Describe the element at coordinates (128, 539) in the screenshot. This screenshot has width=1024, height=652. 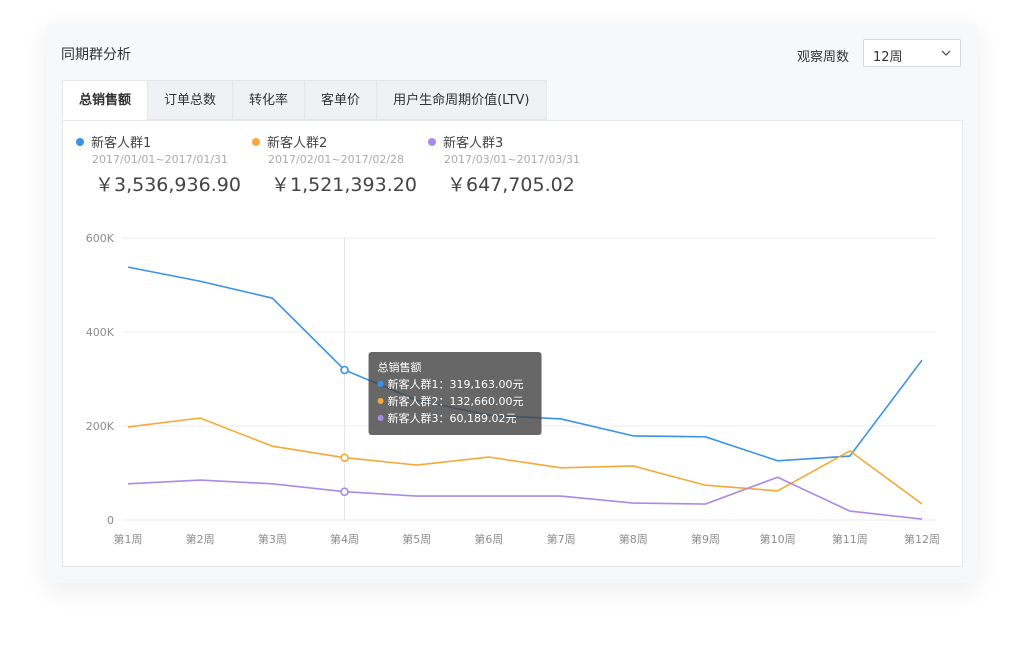
I see `x-tick-label: 第1周` at that location.